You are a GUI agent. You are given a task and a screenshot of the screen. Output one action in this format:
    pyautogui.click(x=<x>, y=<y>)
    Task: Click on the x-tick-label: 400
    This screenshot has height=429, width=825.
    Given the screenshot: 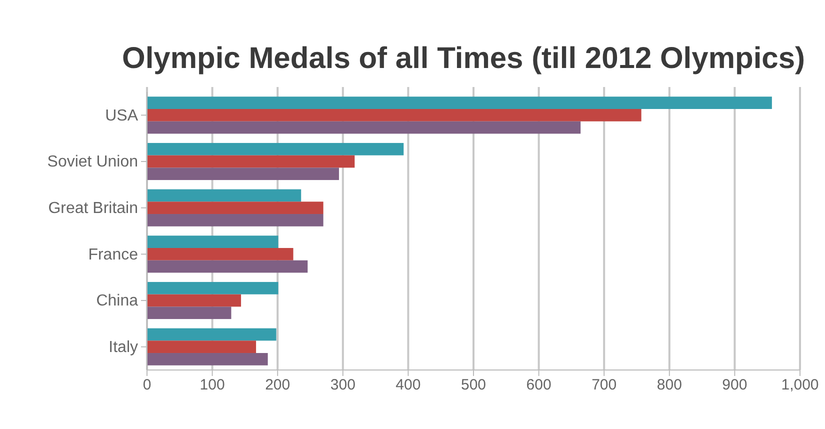 What is the action you would take?
    pyautogui.click(x=408, y=385)
    